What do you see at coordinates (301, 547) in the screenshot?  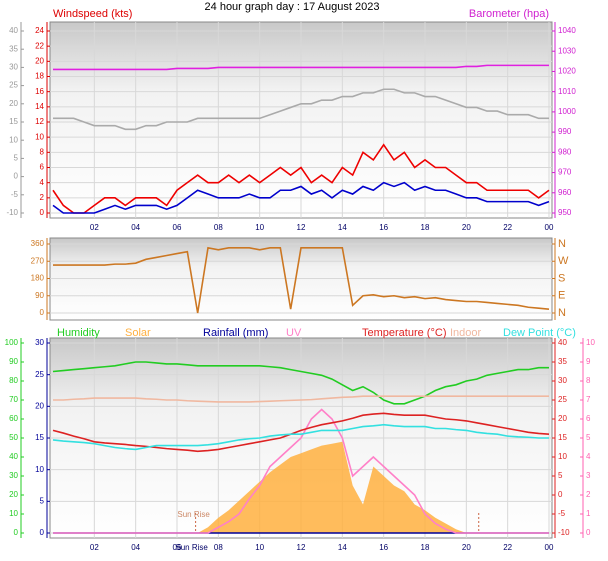 I see `x-tick-label: 12` at bounding box center [301, 547].